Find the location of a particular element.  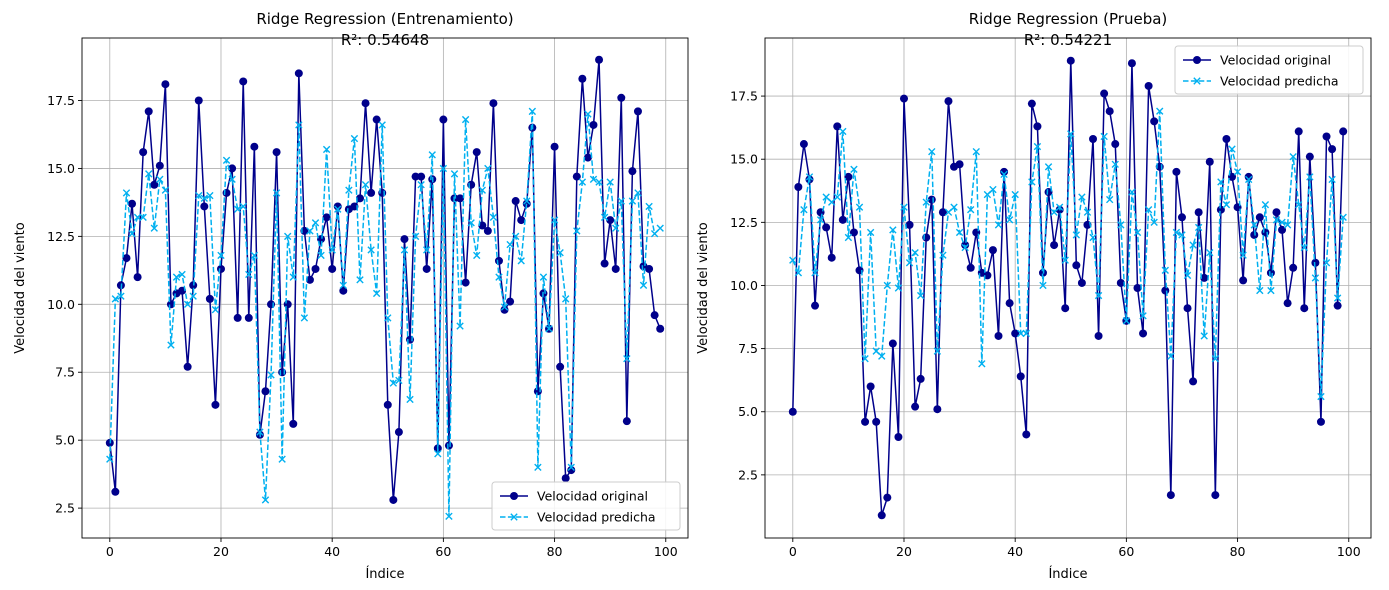

chart-title: Ridge Regression (Entrenamiento) is located at coordinates (384, 19).